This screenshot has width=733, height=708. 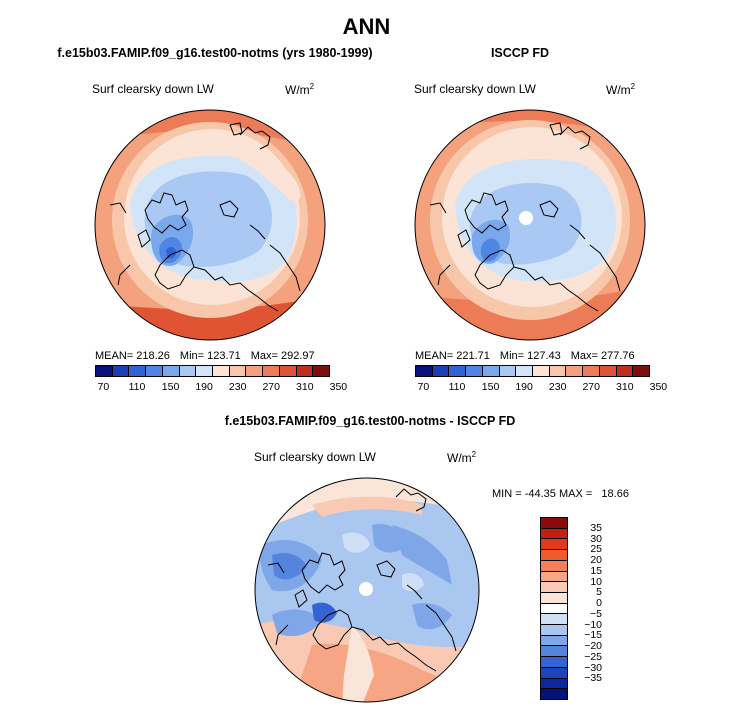 What do you see at coordinates (596, 570) in the screenshot?
I see `colorbar-label: 15` at bounding box center [596, 570].